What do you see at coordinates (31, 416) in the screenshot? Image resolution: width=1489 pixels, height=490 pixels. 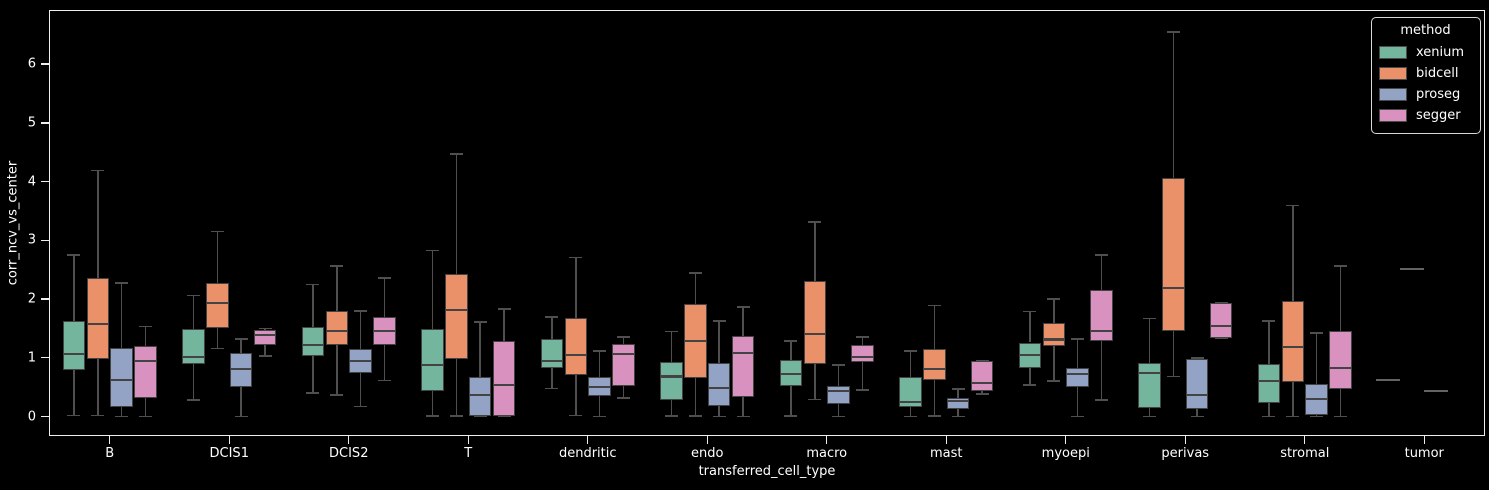 I see `y-tick-label: 0` at bounding box center [31, 416].